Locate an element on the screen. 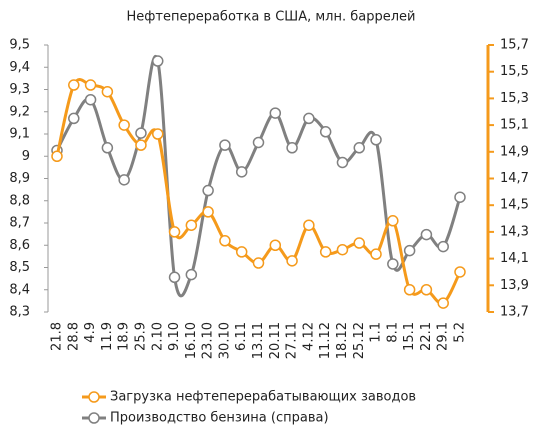 The image size is (542, 434). x-tick-label: 4.9 is located at coordinates (90, 332).